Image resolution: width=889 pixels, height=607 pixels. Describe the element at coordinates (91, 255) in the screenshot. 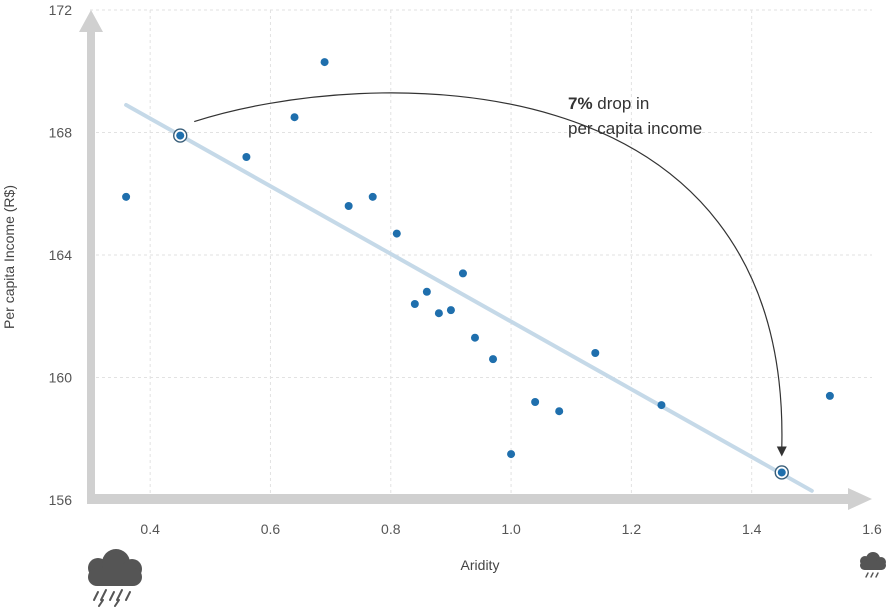

I see `y-axis-arrow` at that location.